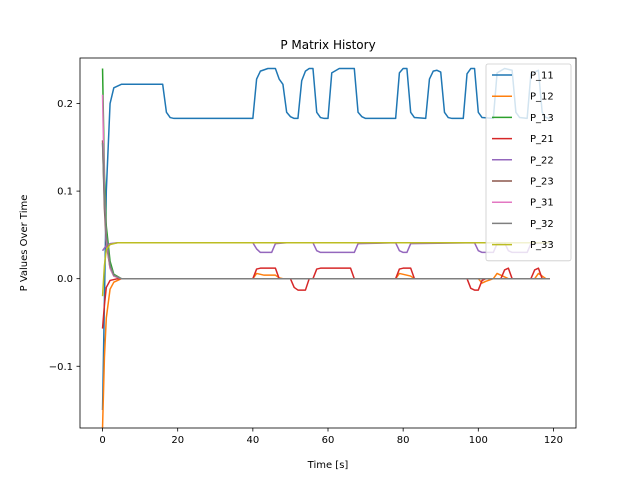  What do you see at coordinates (24, 243) in the screenshot?
I see `y-axis-label: P Values Over Time` at bounding box center [24, 243].